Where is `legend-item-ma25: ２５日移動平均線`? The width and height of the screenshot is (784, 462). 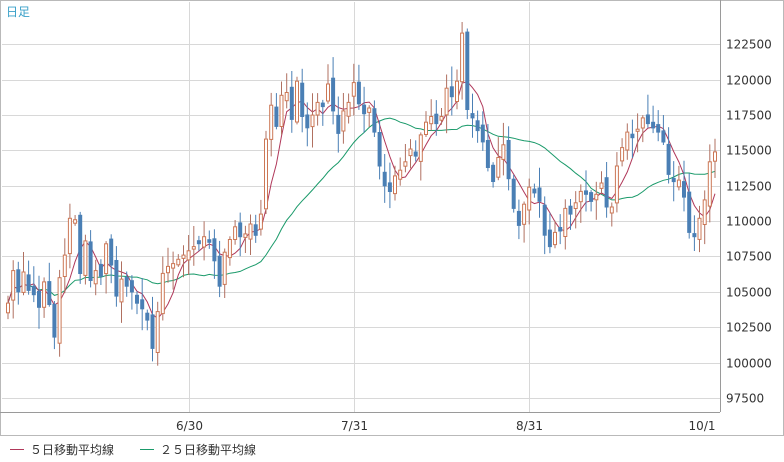
legend-item-ma25: ２５日移動平均線 is located at coordinates (198, 449).